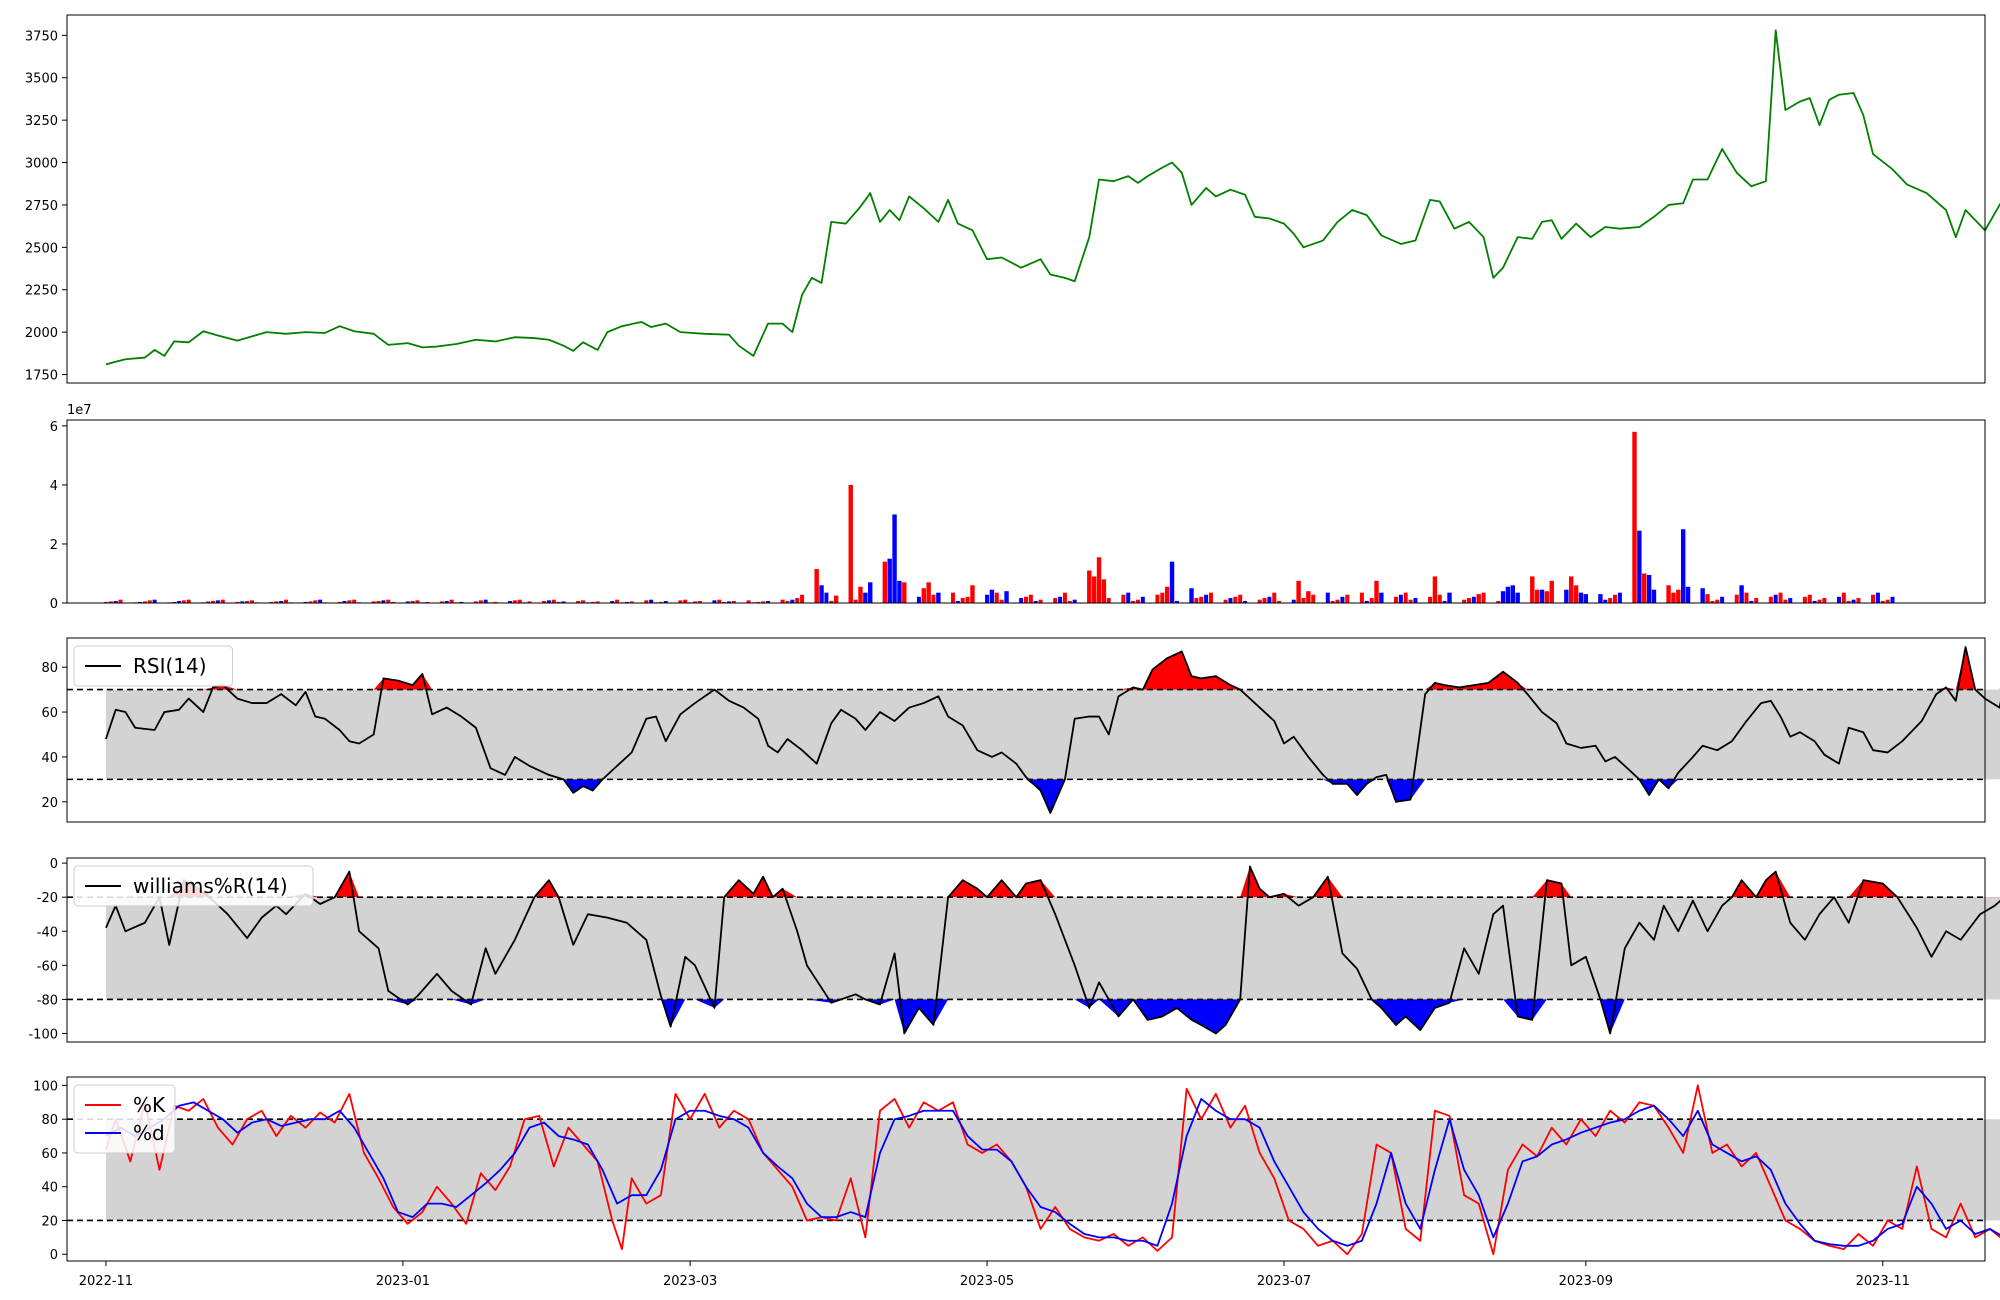  I want to click on volume-ytick-label: 6, so click(54, 427).